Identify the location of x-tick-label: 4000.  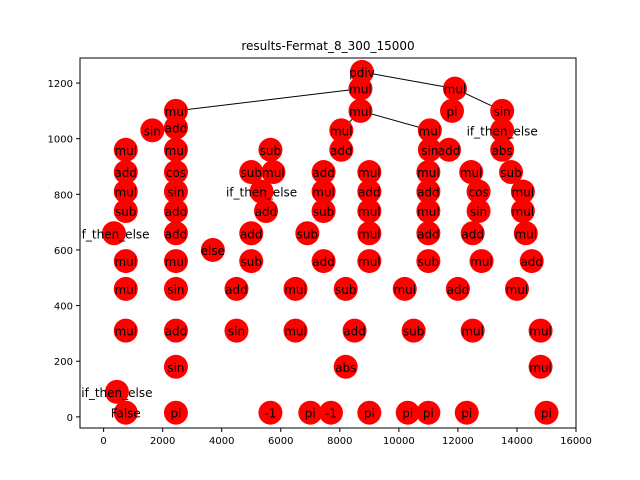
(221, 441).